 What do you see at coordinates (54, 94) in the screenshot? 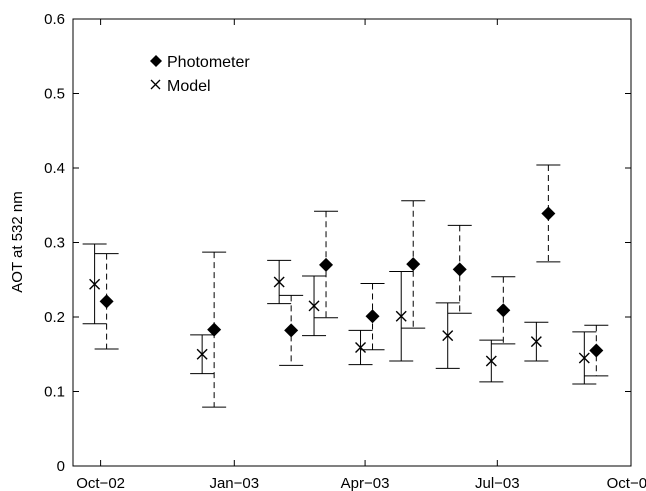
I see `y-tick-label: 0.5` at bounding box center [54, 94].